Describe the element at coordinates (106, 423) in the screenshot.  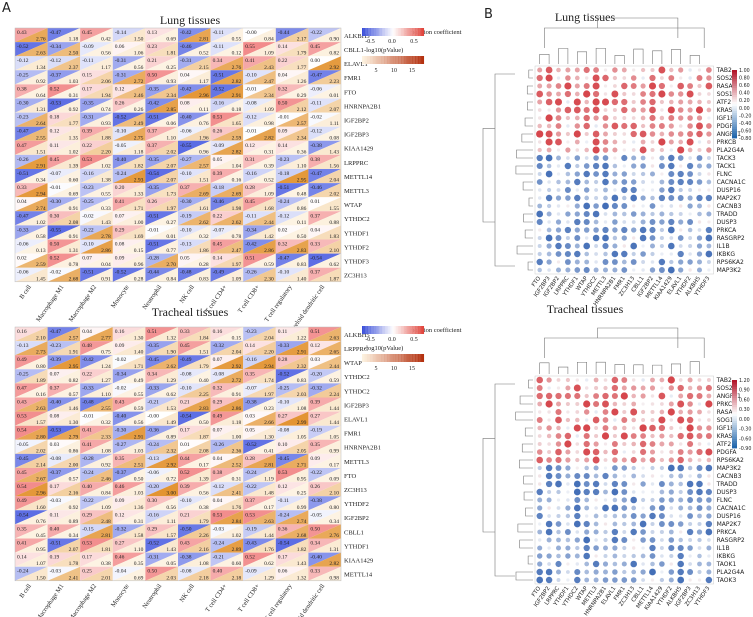
I see `svg-text: 0.32` at that location.